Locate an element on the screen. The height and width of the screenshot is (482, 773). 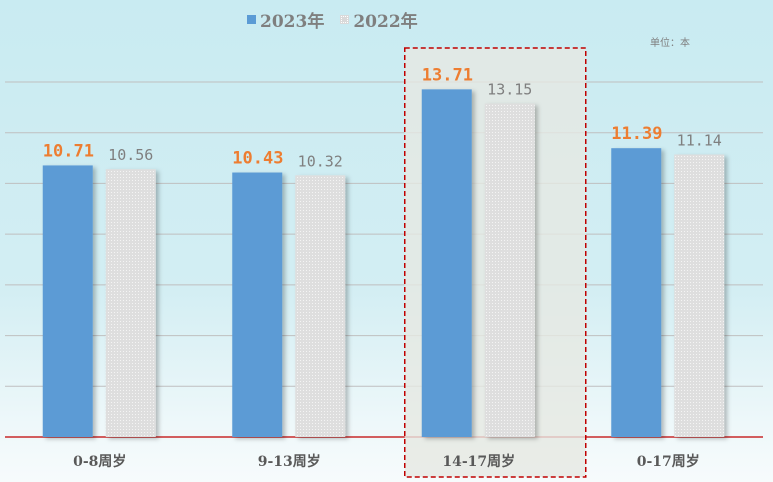
data-label: 10.43 is located at coordinates (257, 159).